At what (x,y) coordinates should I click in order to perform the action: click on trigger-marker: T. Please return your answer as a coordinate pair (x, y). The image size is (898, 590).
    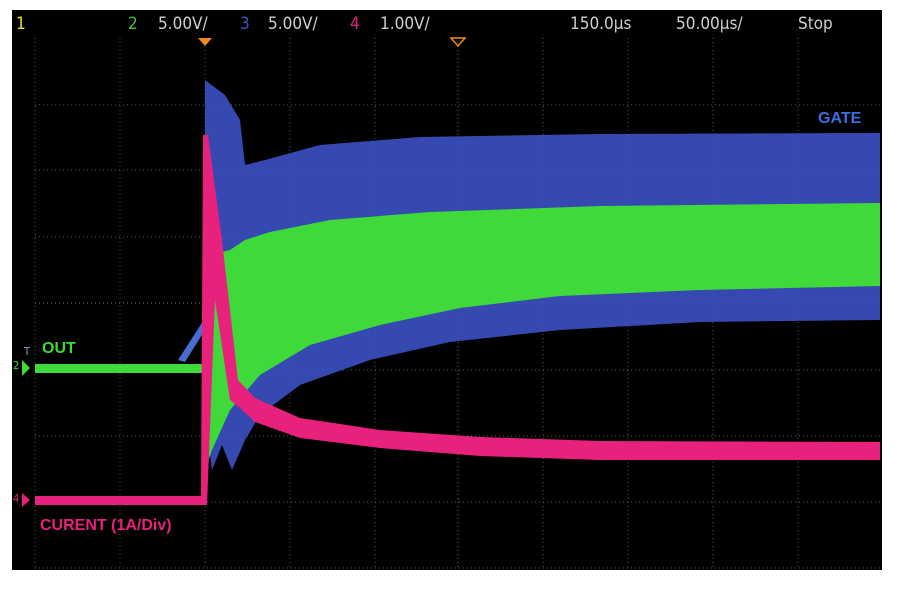
    Looking at the image, I should click on (27, 351).